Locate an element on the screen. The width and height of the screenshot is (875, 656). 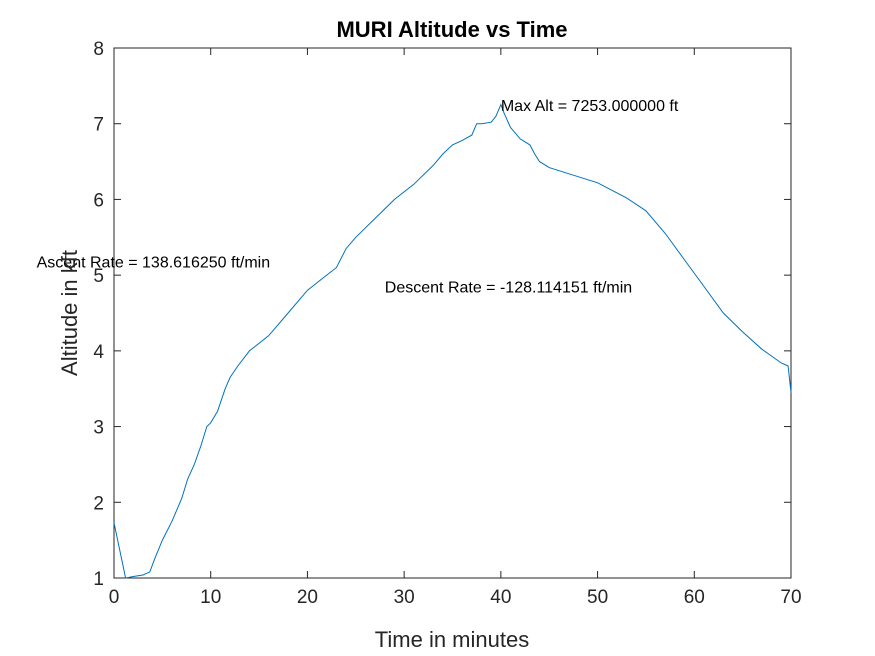
y-tick-label: 2 is located at coordinates (98, 503).